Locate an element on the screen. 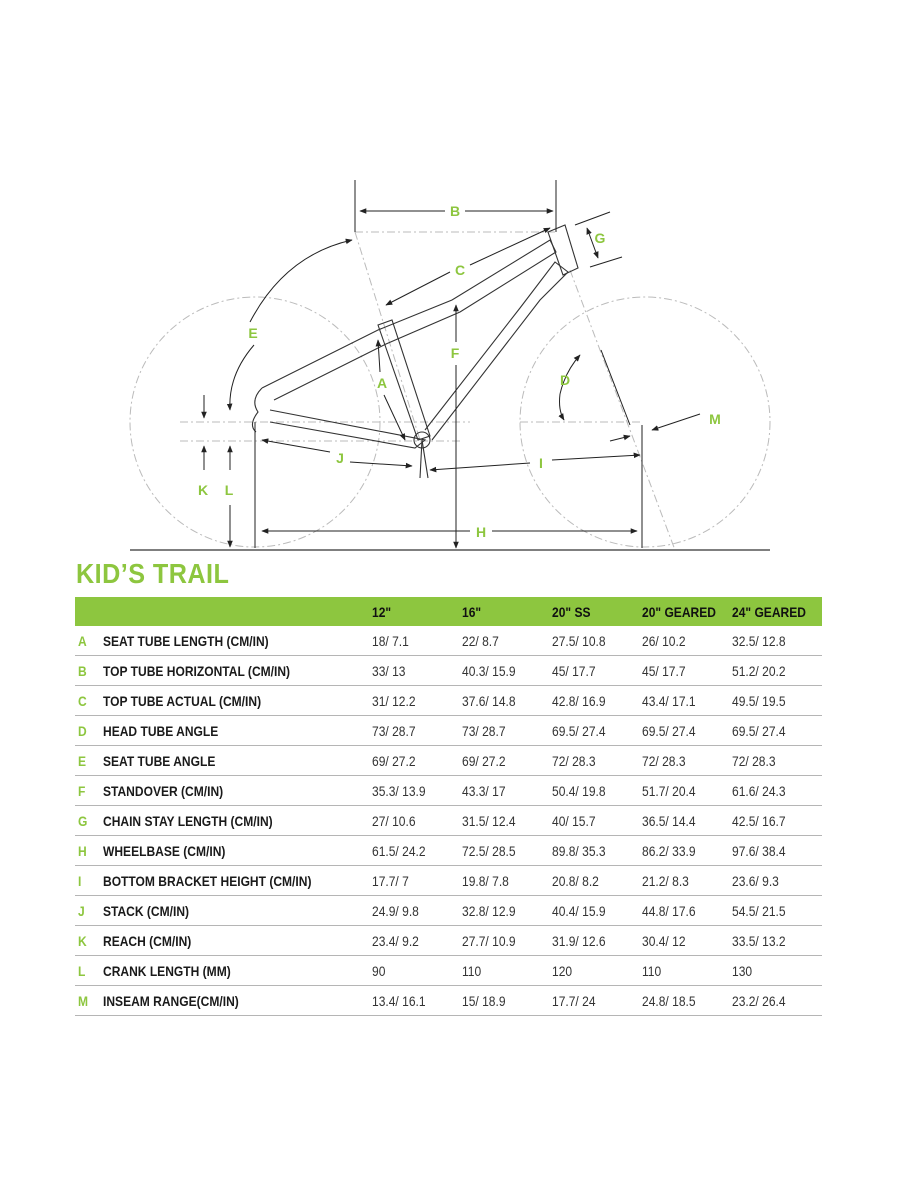 This screenshot has width=900, height=1200. row-value: 72/ 28.3 is located at coordinates (597, 760).